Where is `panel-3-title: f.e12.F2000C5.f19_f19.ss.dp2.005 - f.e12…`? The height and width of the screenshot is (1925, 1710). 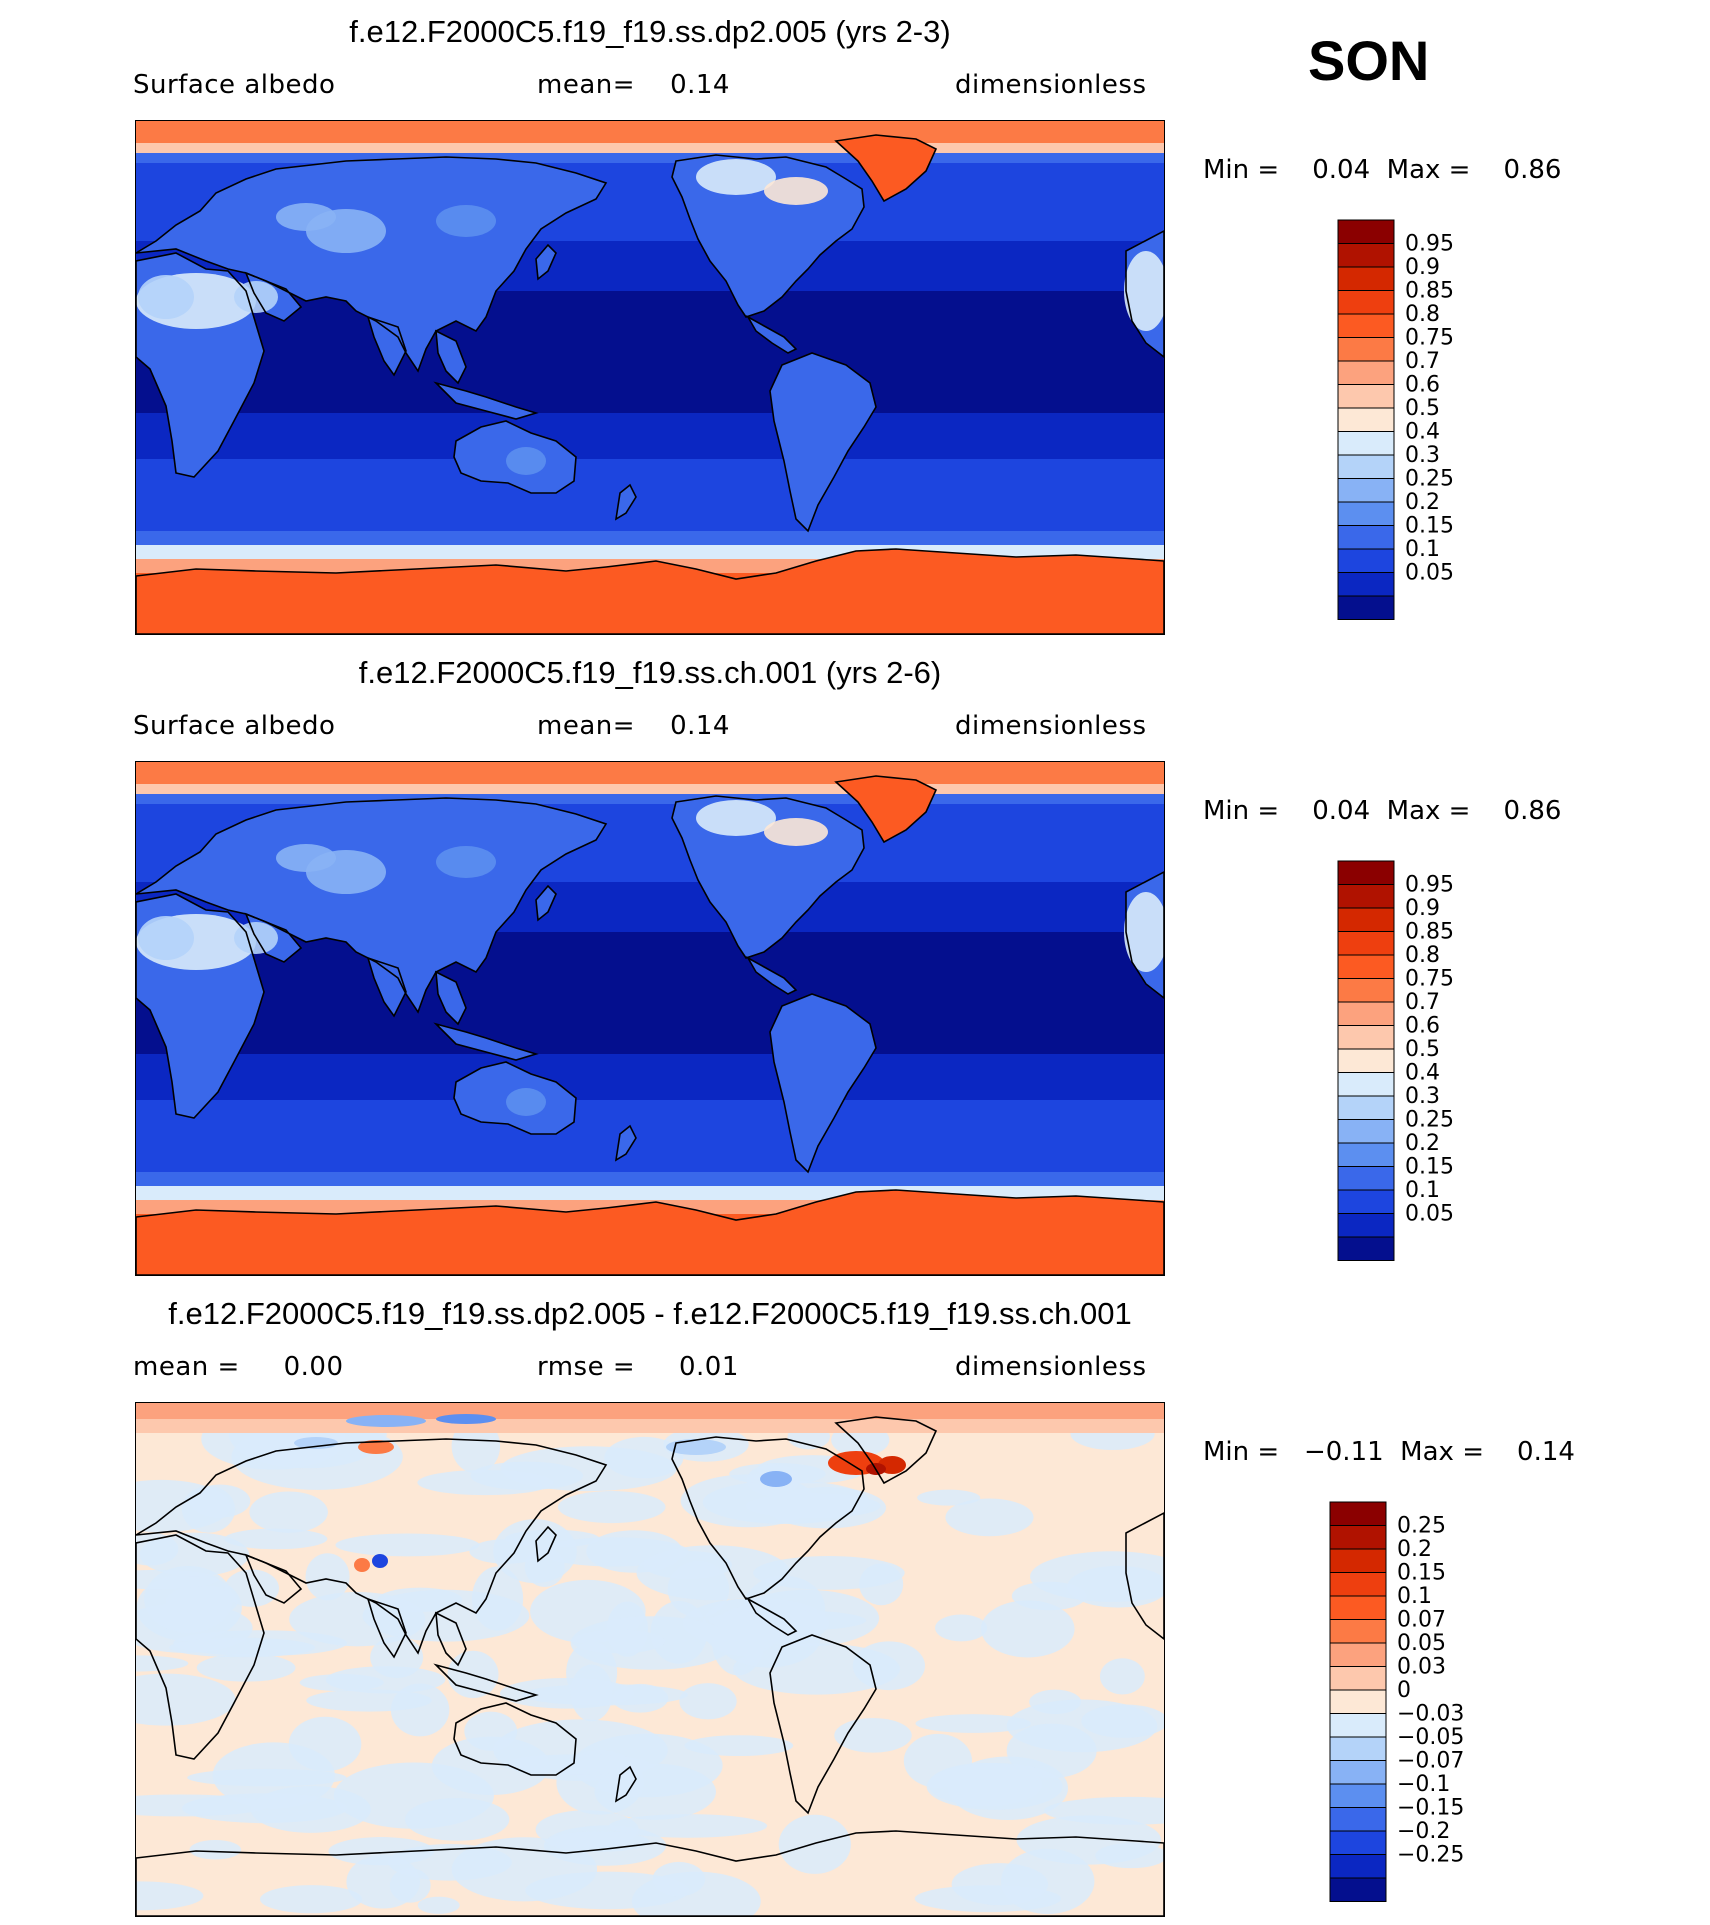
panel-3-title: f.e12.F2000C5.f19_f19.ss.dp2.005 - f.e12… is located at coordinates (650, 1313).